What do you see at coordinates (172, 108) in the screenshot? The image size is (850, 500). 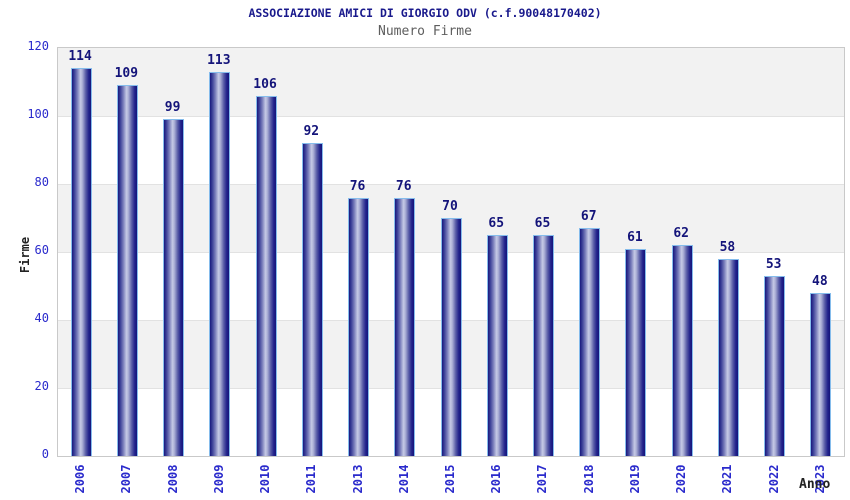 I see `bar-value-label-2008: 99` at bounding box center [172, 108].